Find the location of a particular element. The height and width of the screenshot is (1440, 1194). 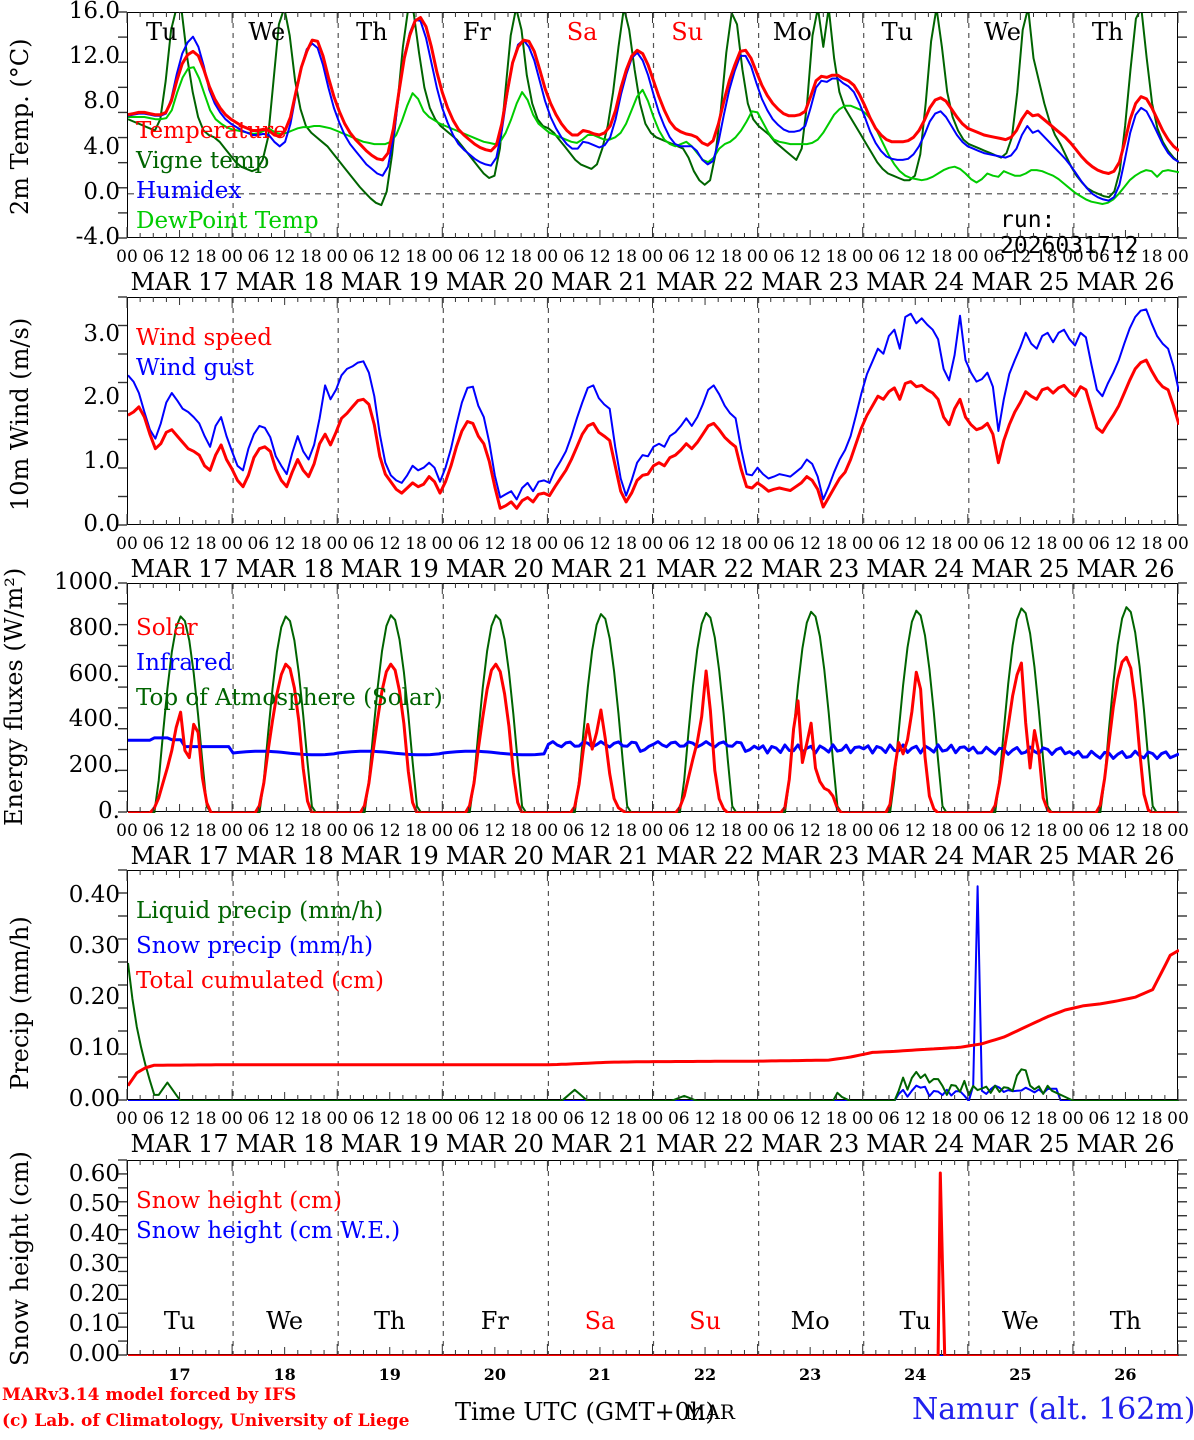

weekday-label-bottom: Sa is located at coordinates (600, 1321).